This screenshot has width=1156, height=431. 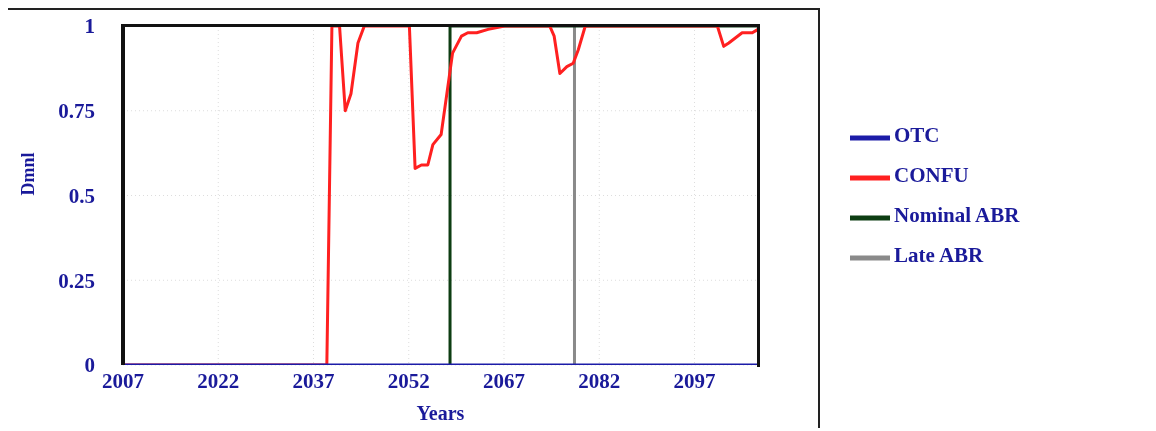 What do you see at coordinates (76, 280) in the screenshot?
I see `y-tick-label: 0.25` at bounding box center [76, 280].